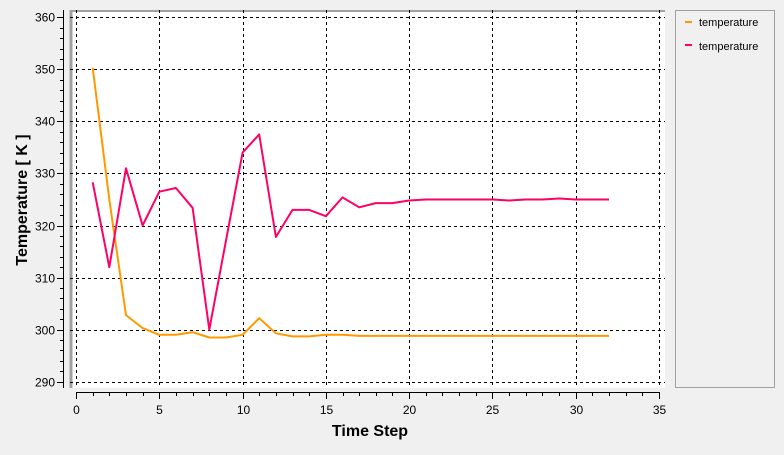 The width and height of the screenshot is (784, 455). Describe the element at coordinates (45, 383) in the screenshot. I see `y-tick-label: 290` at that location.